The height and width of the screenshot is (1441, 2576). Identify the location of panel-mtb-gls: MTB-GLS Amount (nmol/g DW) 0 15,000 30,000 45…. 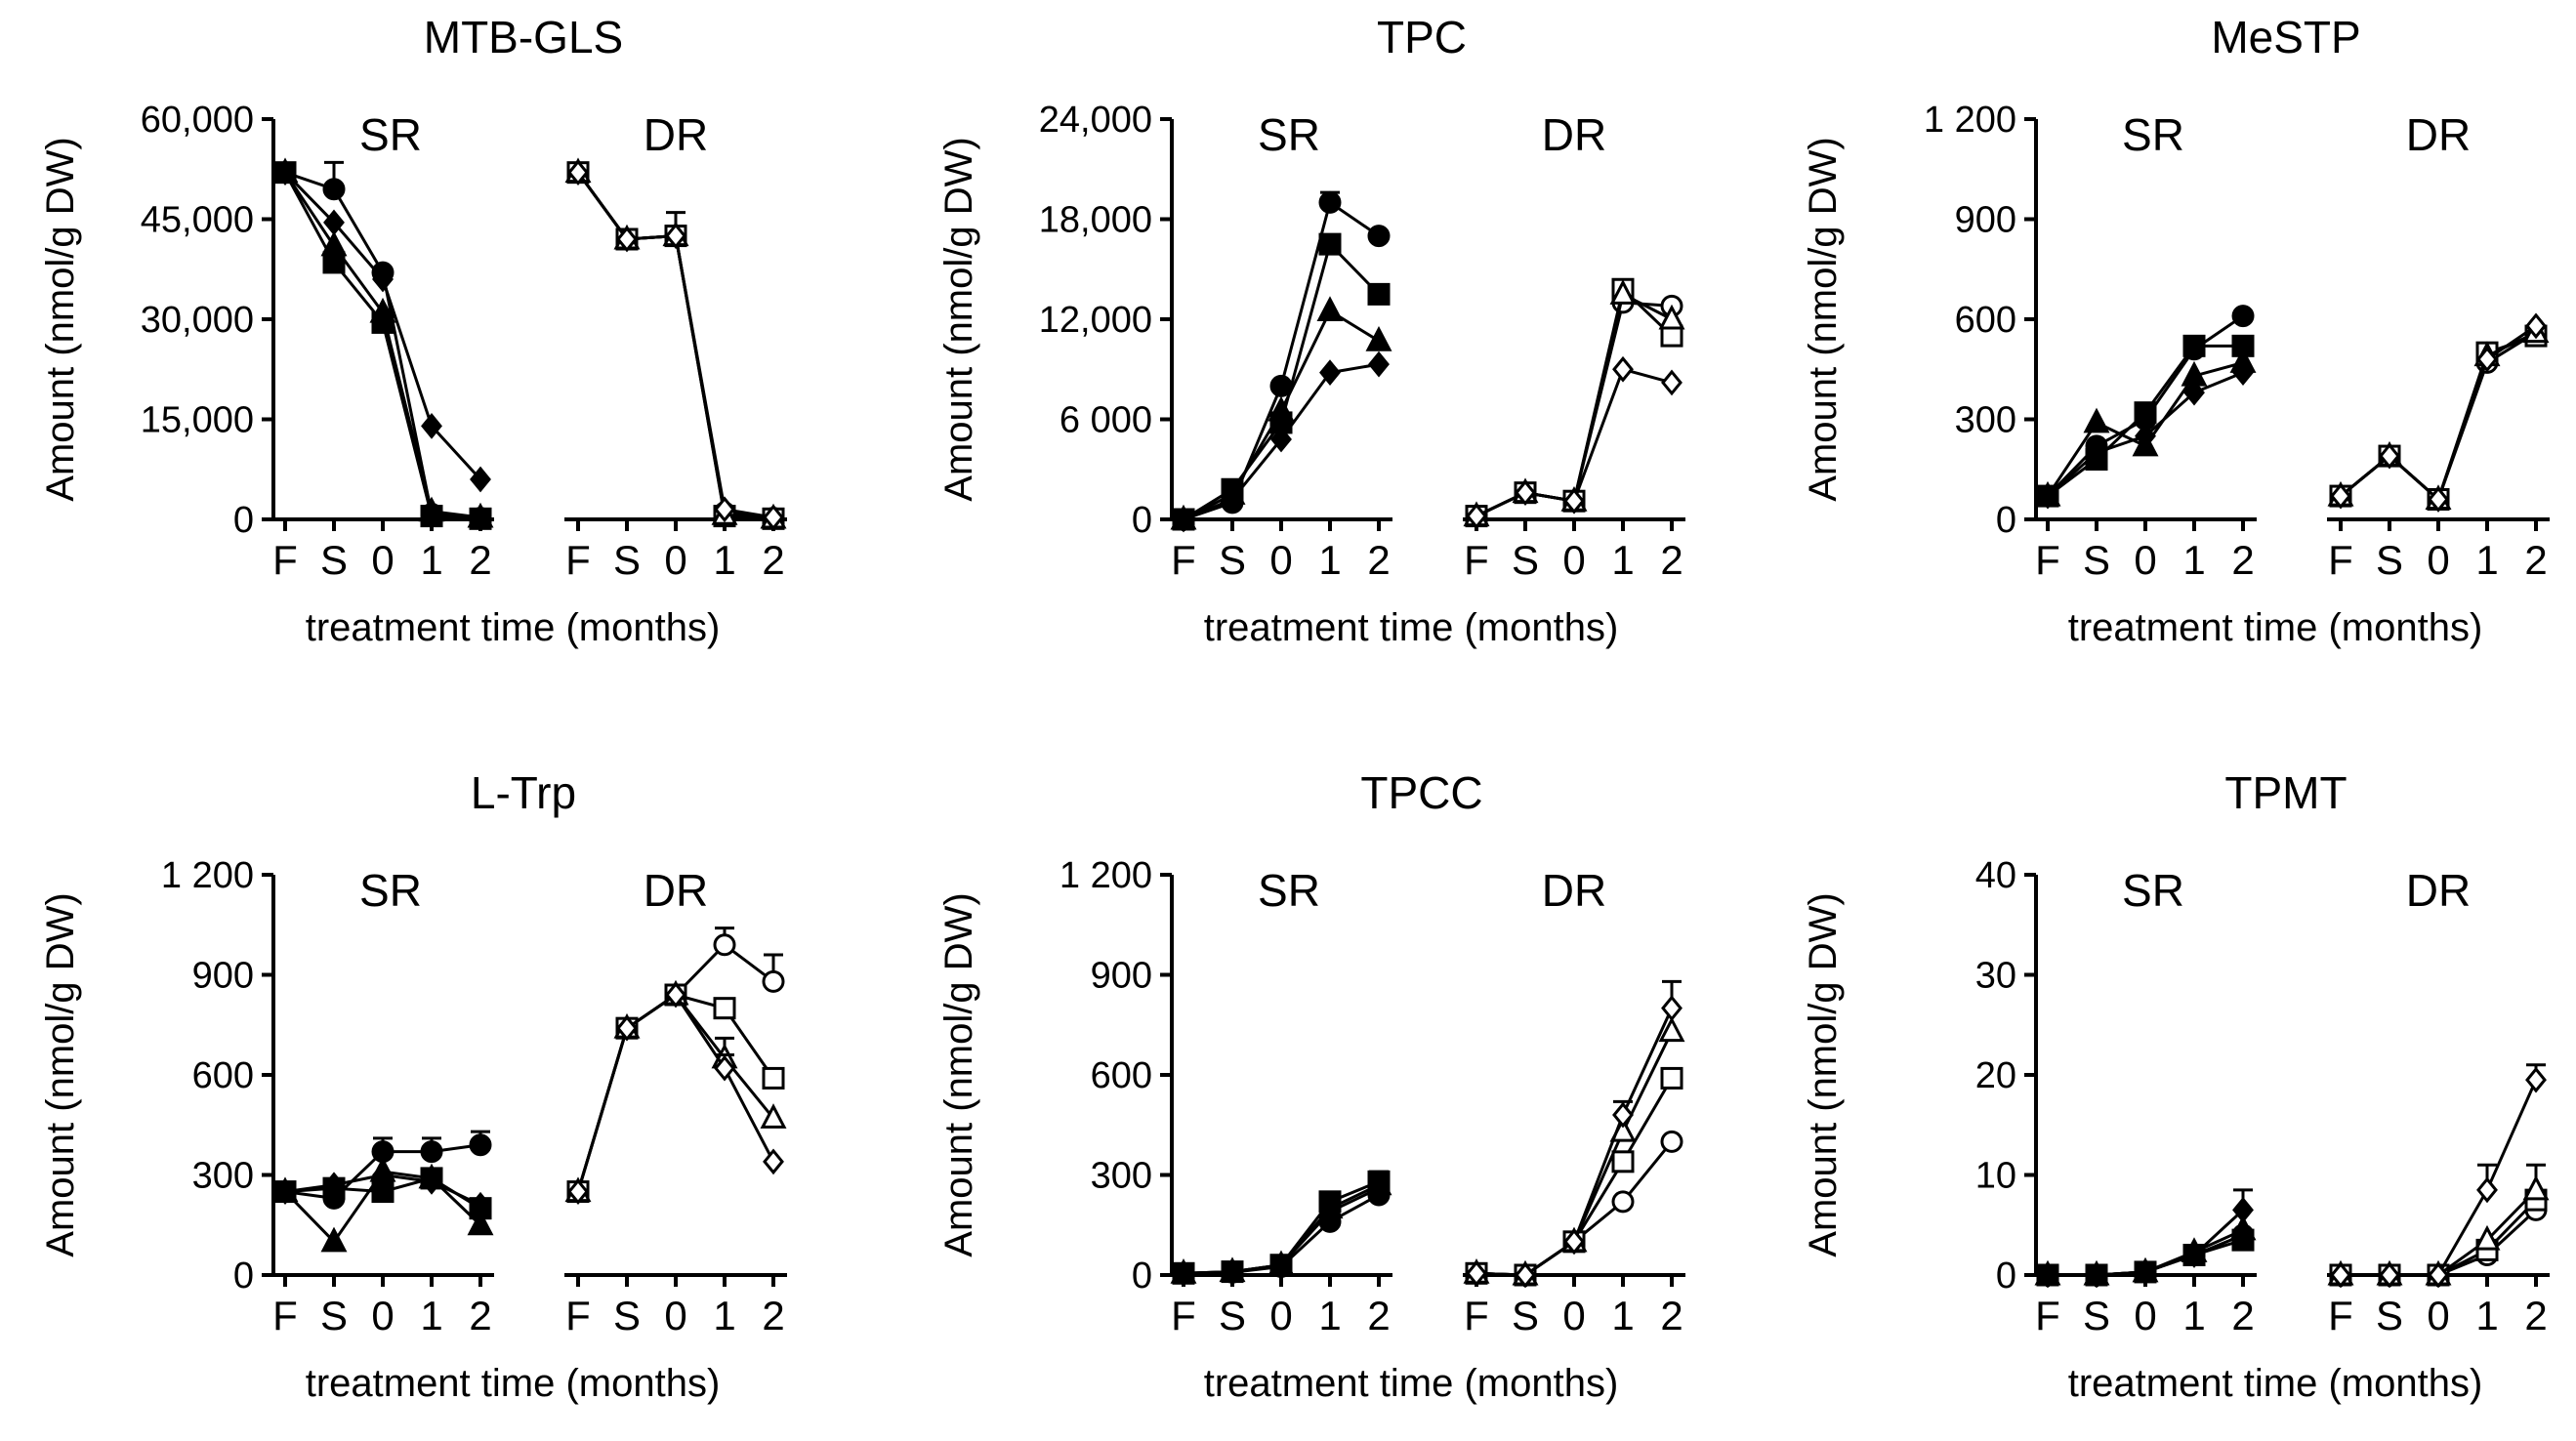
(413, 330).